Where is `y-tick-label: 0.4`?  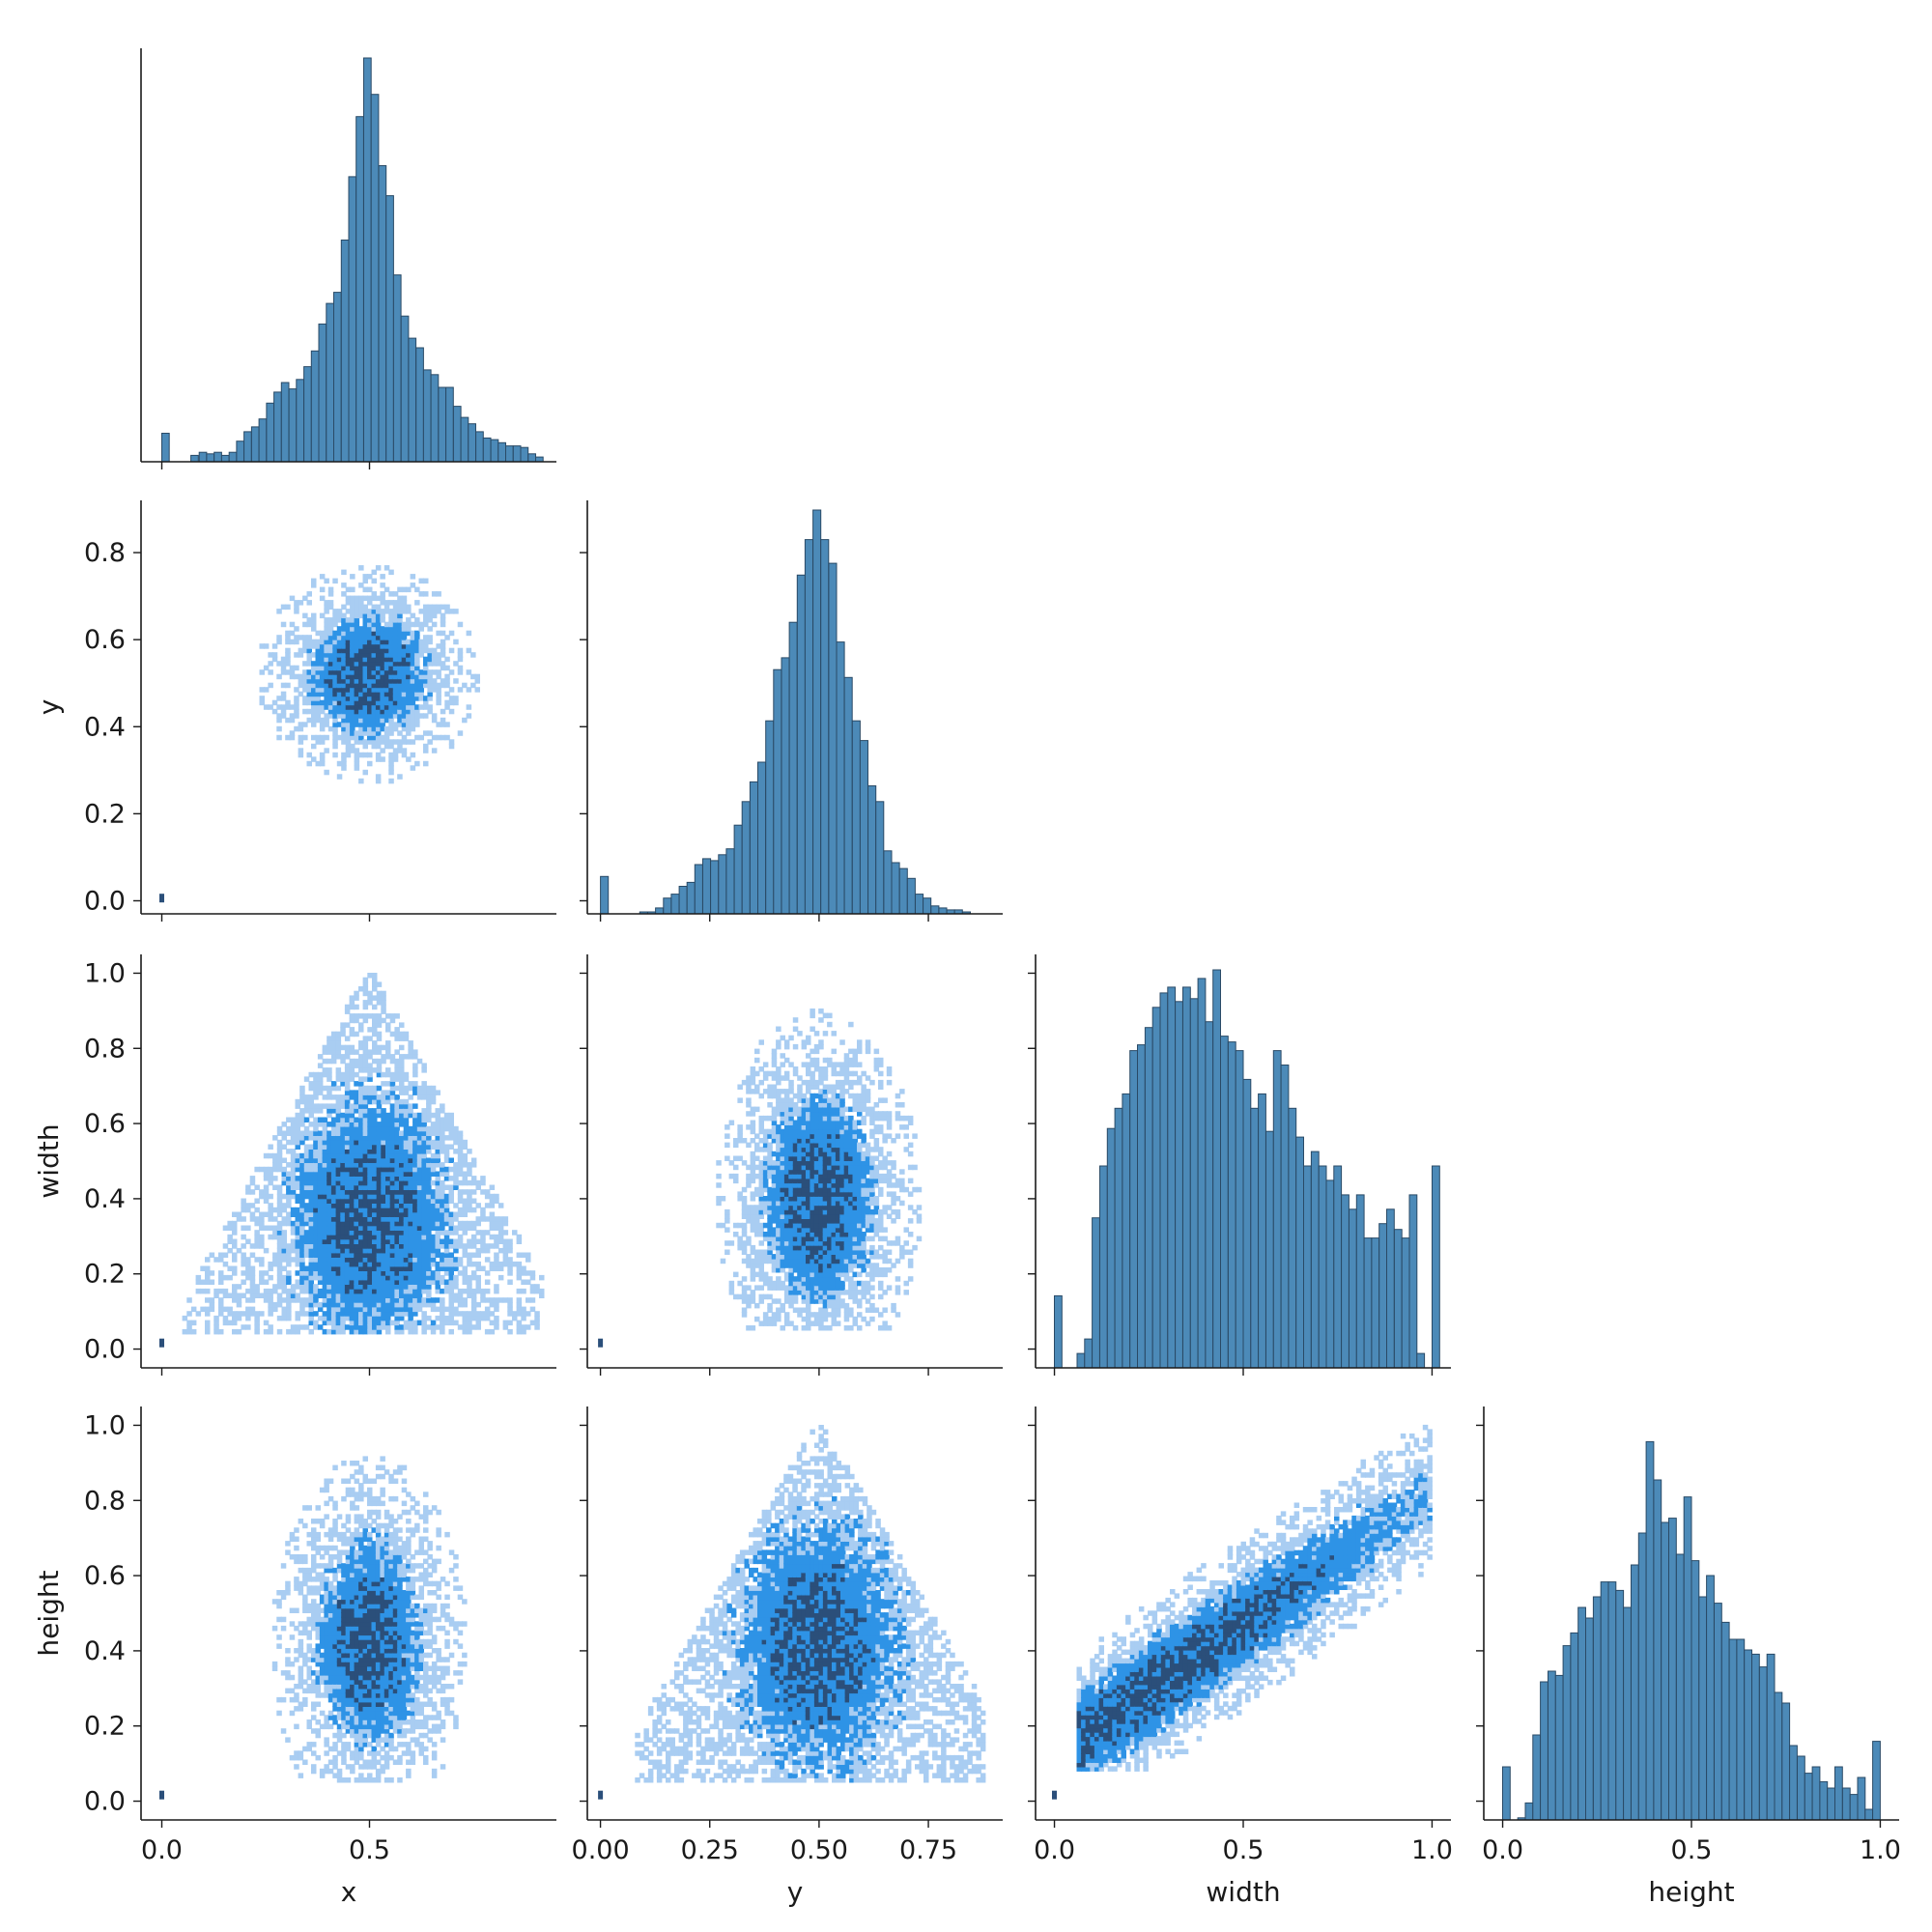 y-tick-label: 0.4 is located at coordinates (105, 1199).